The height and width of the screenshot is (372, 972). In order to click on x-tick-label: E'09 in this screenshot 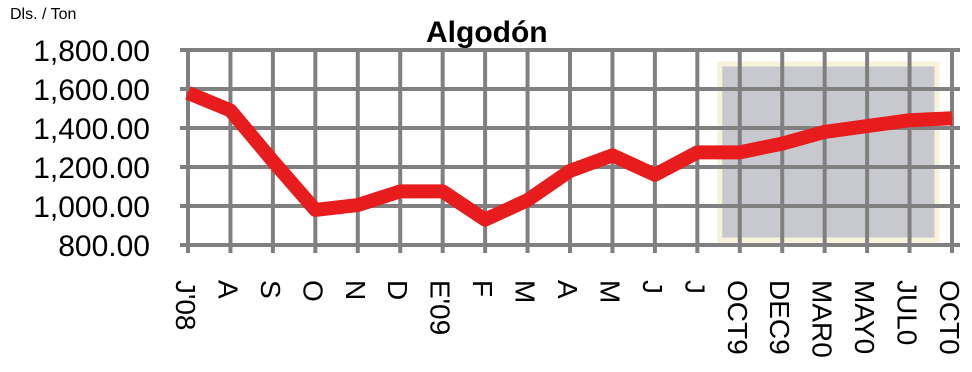, I will do `click(440, 307)`.